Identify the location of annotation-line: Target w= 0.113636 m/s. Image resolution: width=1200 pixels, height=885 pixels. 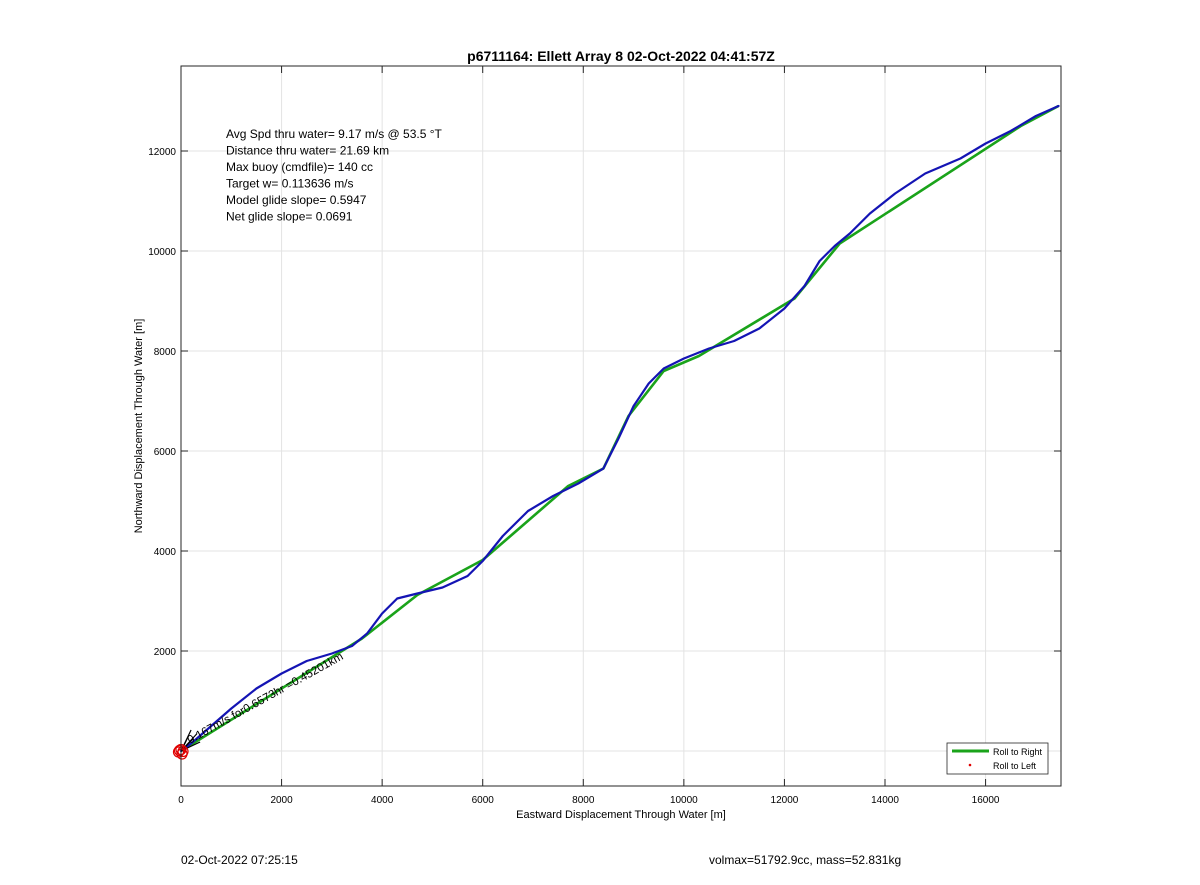
(290, 184).